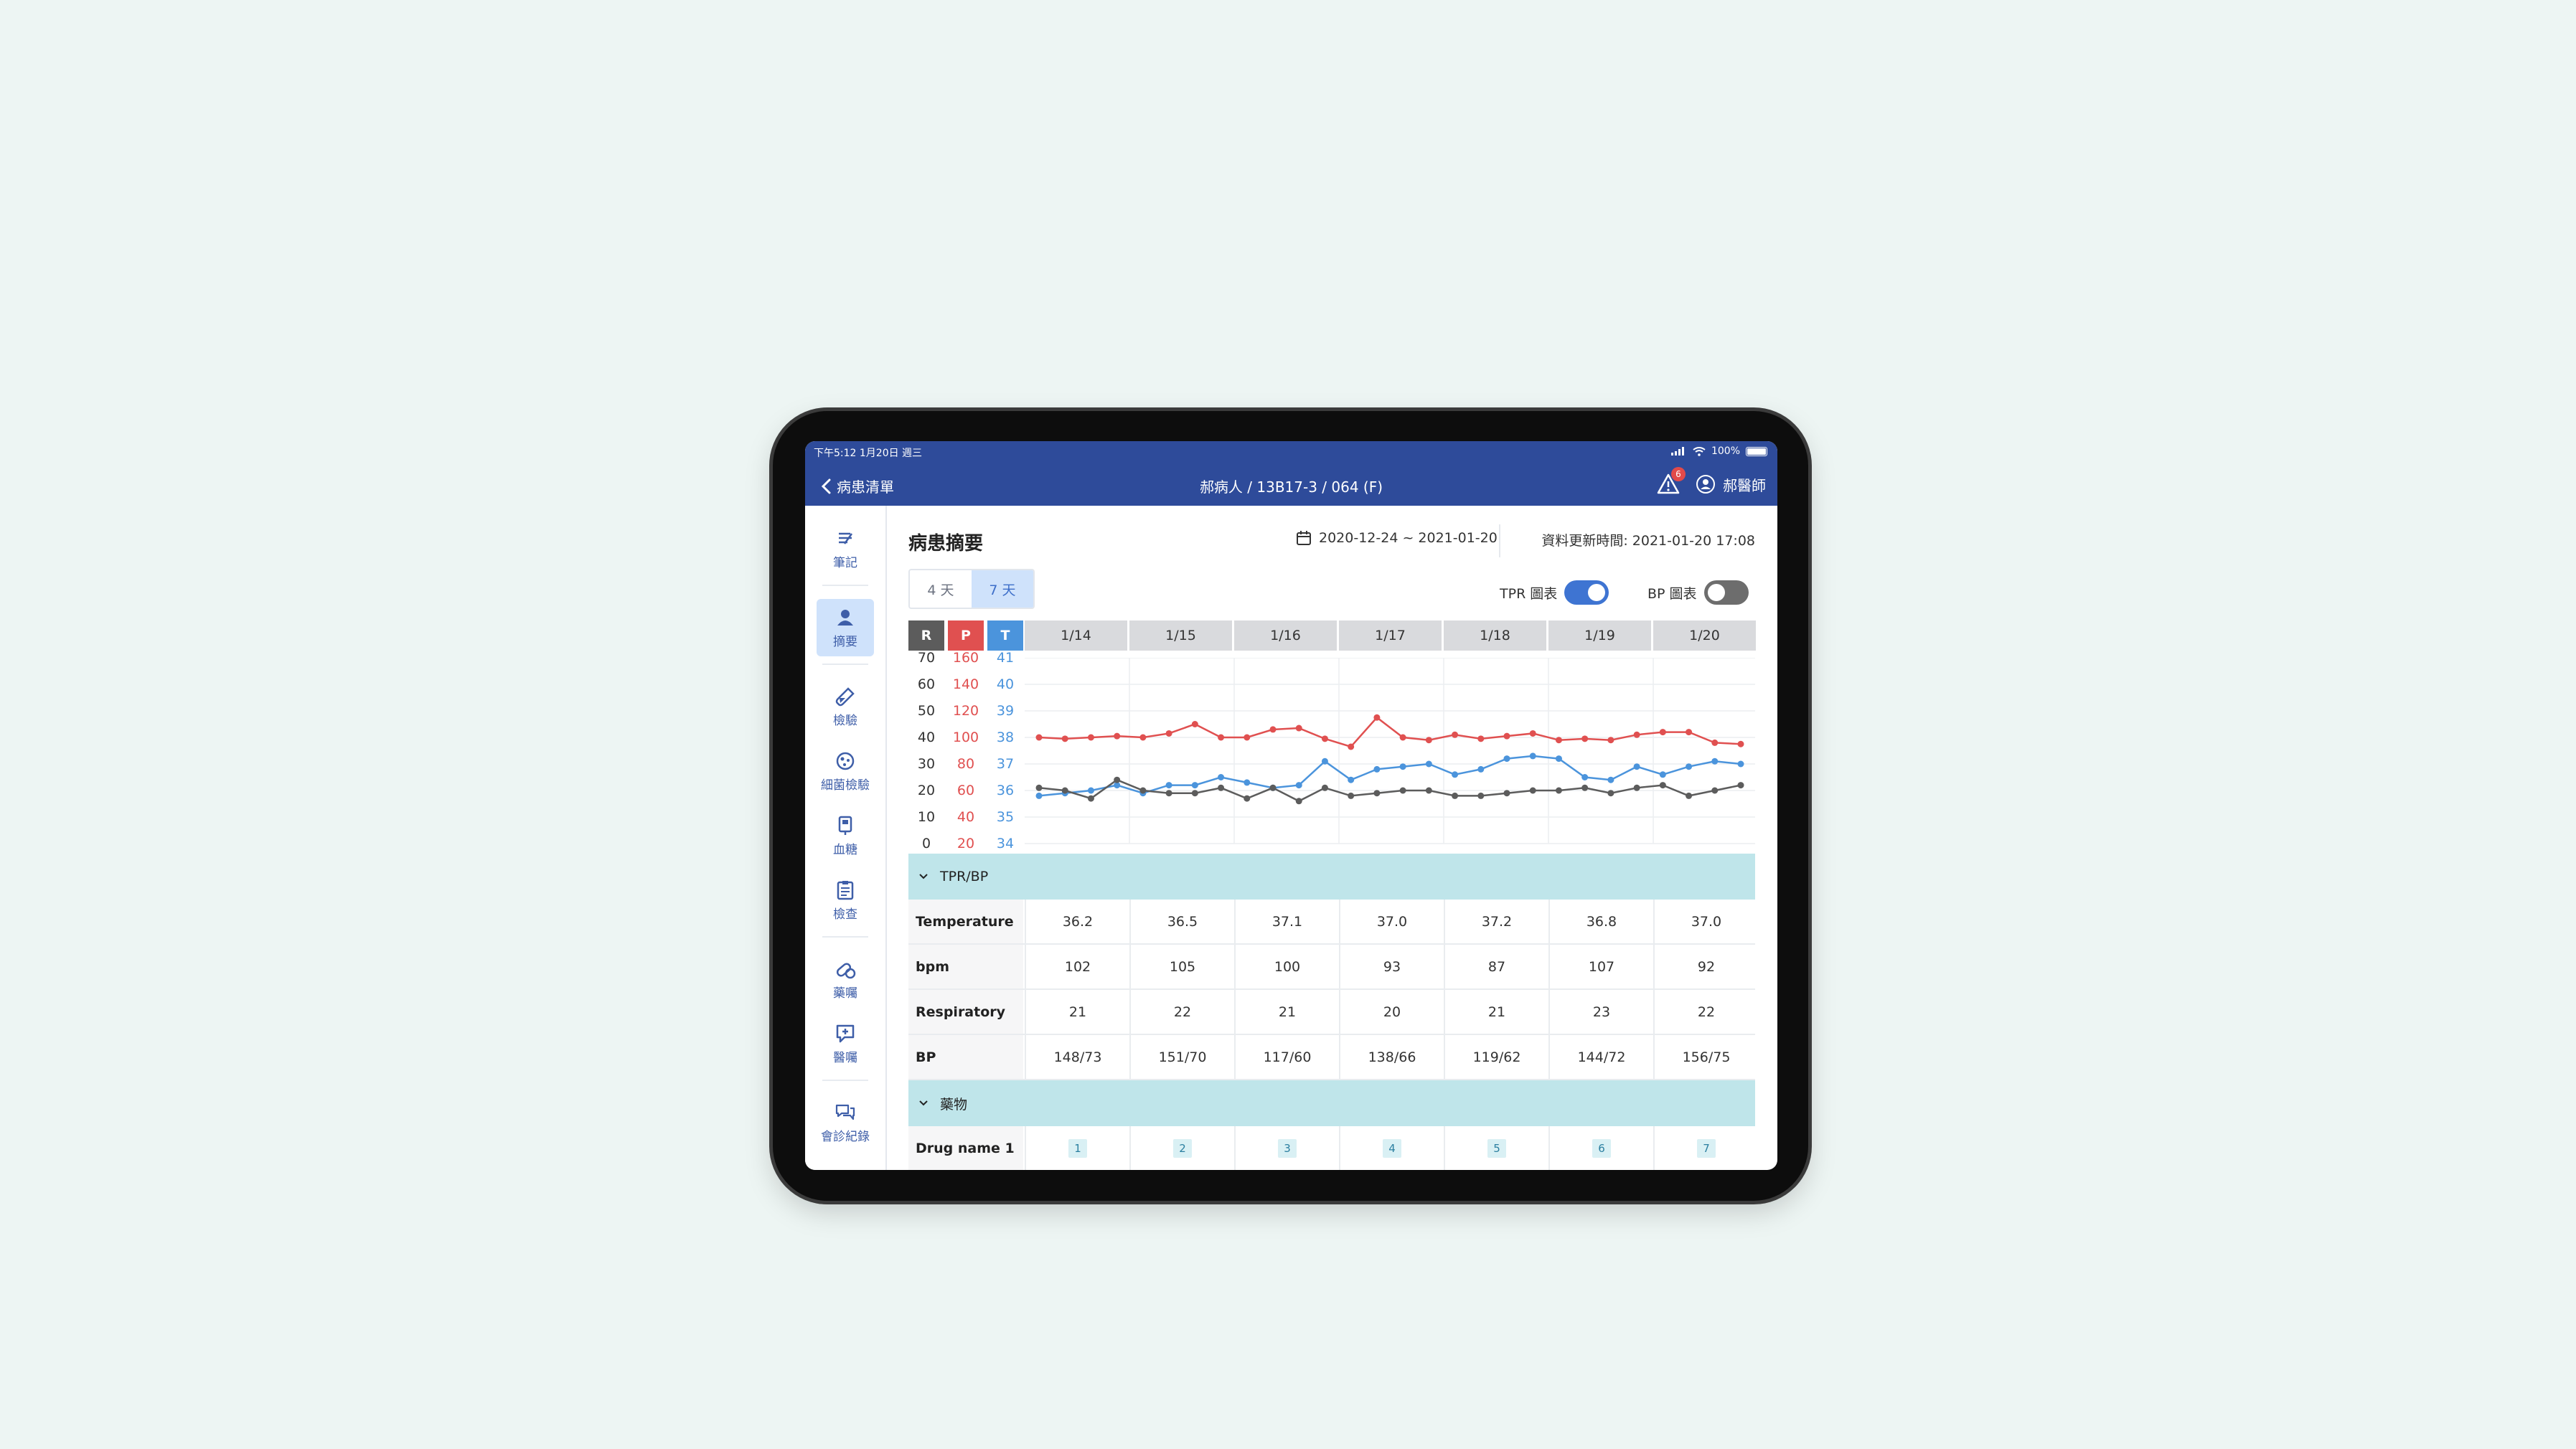  I want to click on drug-chip: 6, so click(1601, 1148).